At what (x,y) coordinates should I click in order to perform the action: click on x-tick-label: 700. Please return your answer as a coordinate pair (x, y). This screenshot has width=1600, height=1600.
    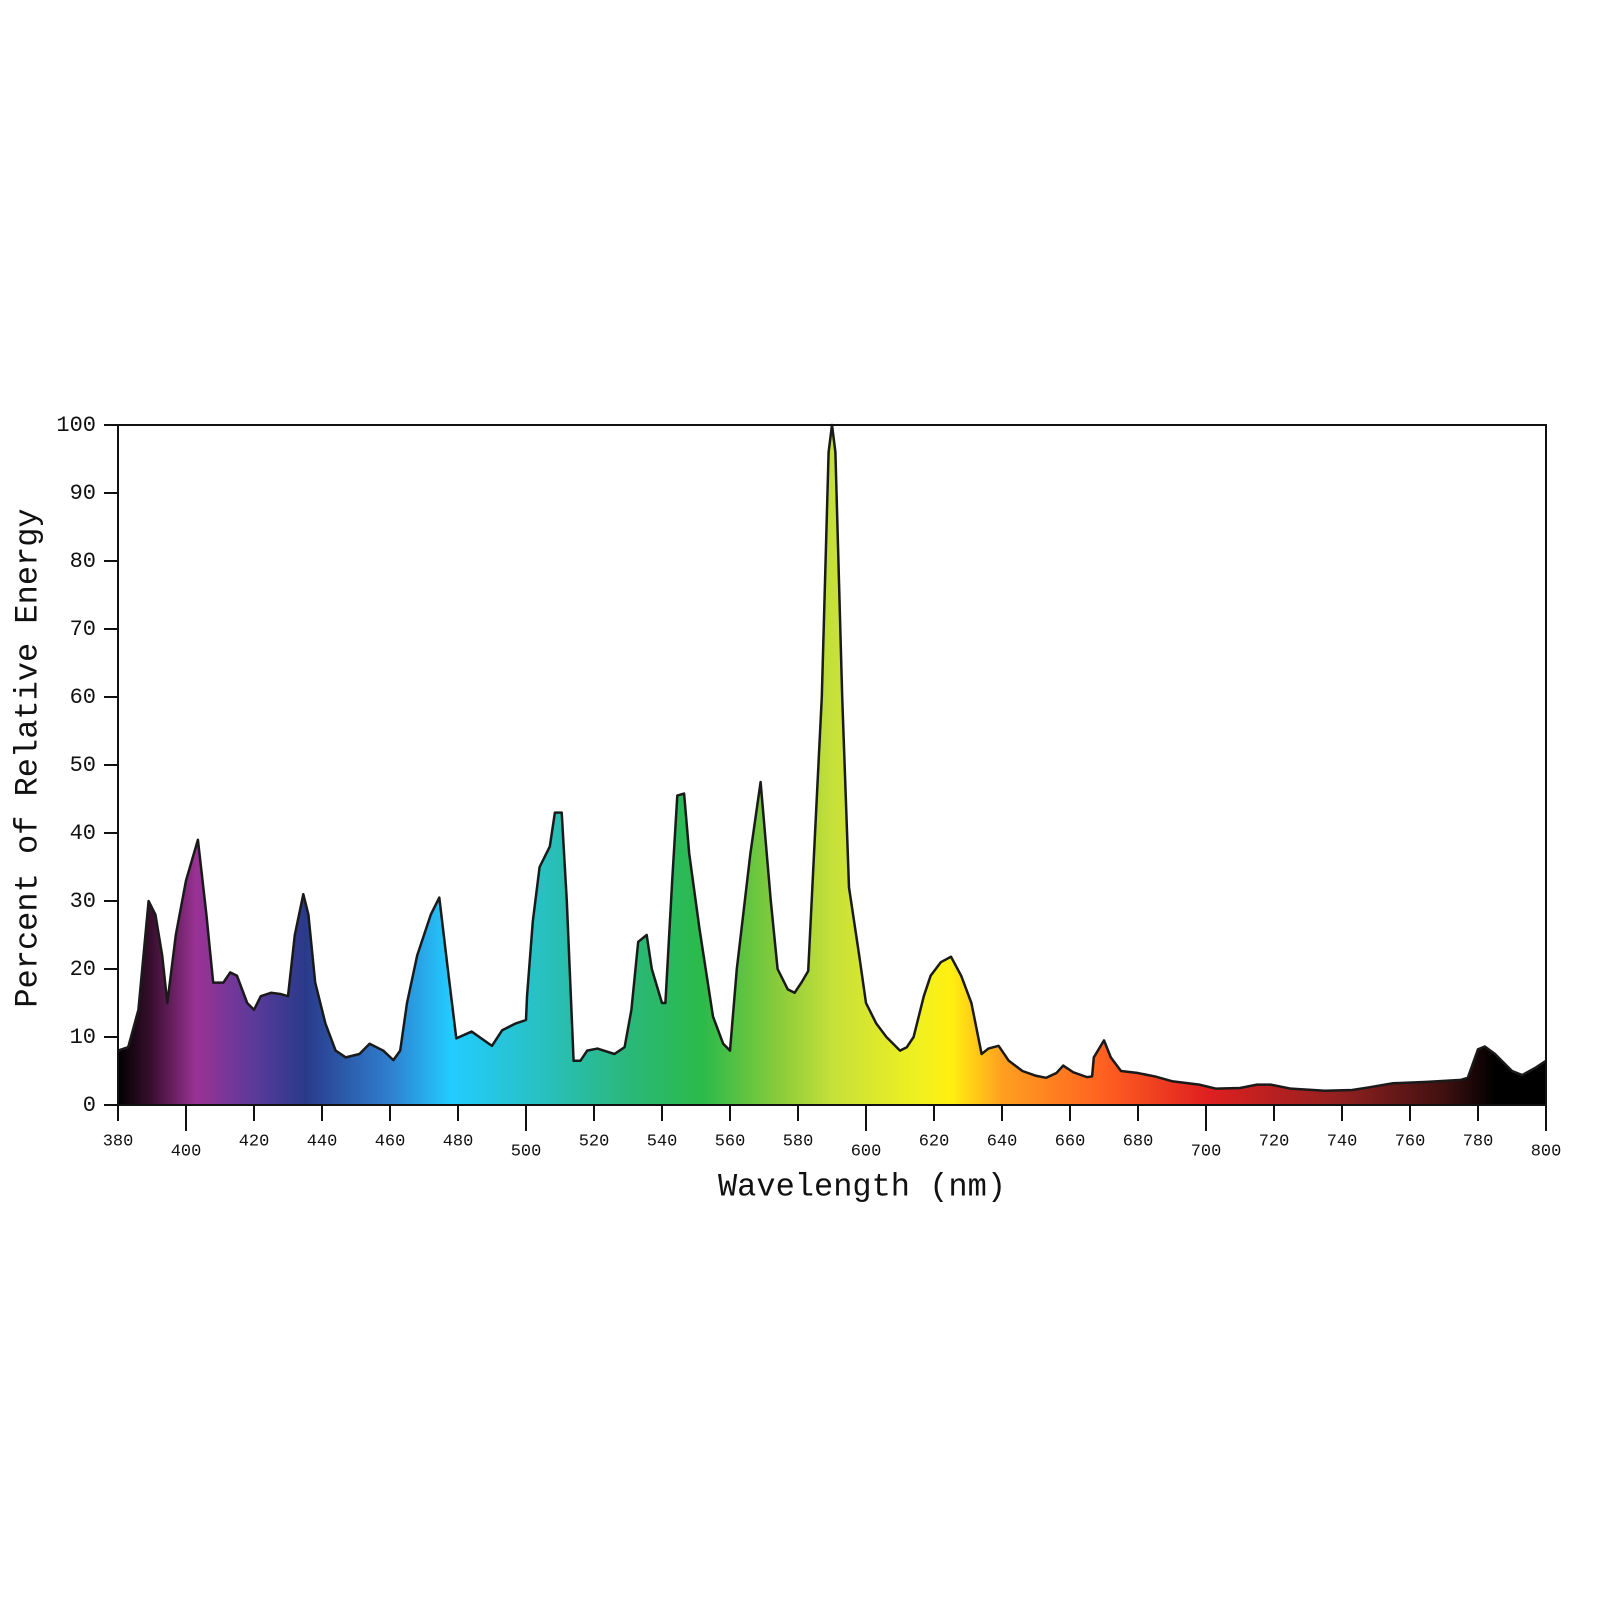
    Looking at the image, I should click on (1206, 1151).